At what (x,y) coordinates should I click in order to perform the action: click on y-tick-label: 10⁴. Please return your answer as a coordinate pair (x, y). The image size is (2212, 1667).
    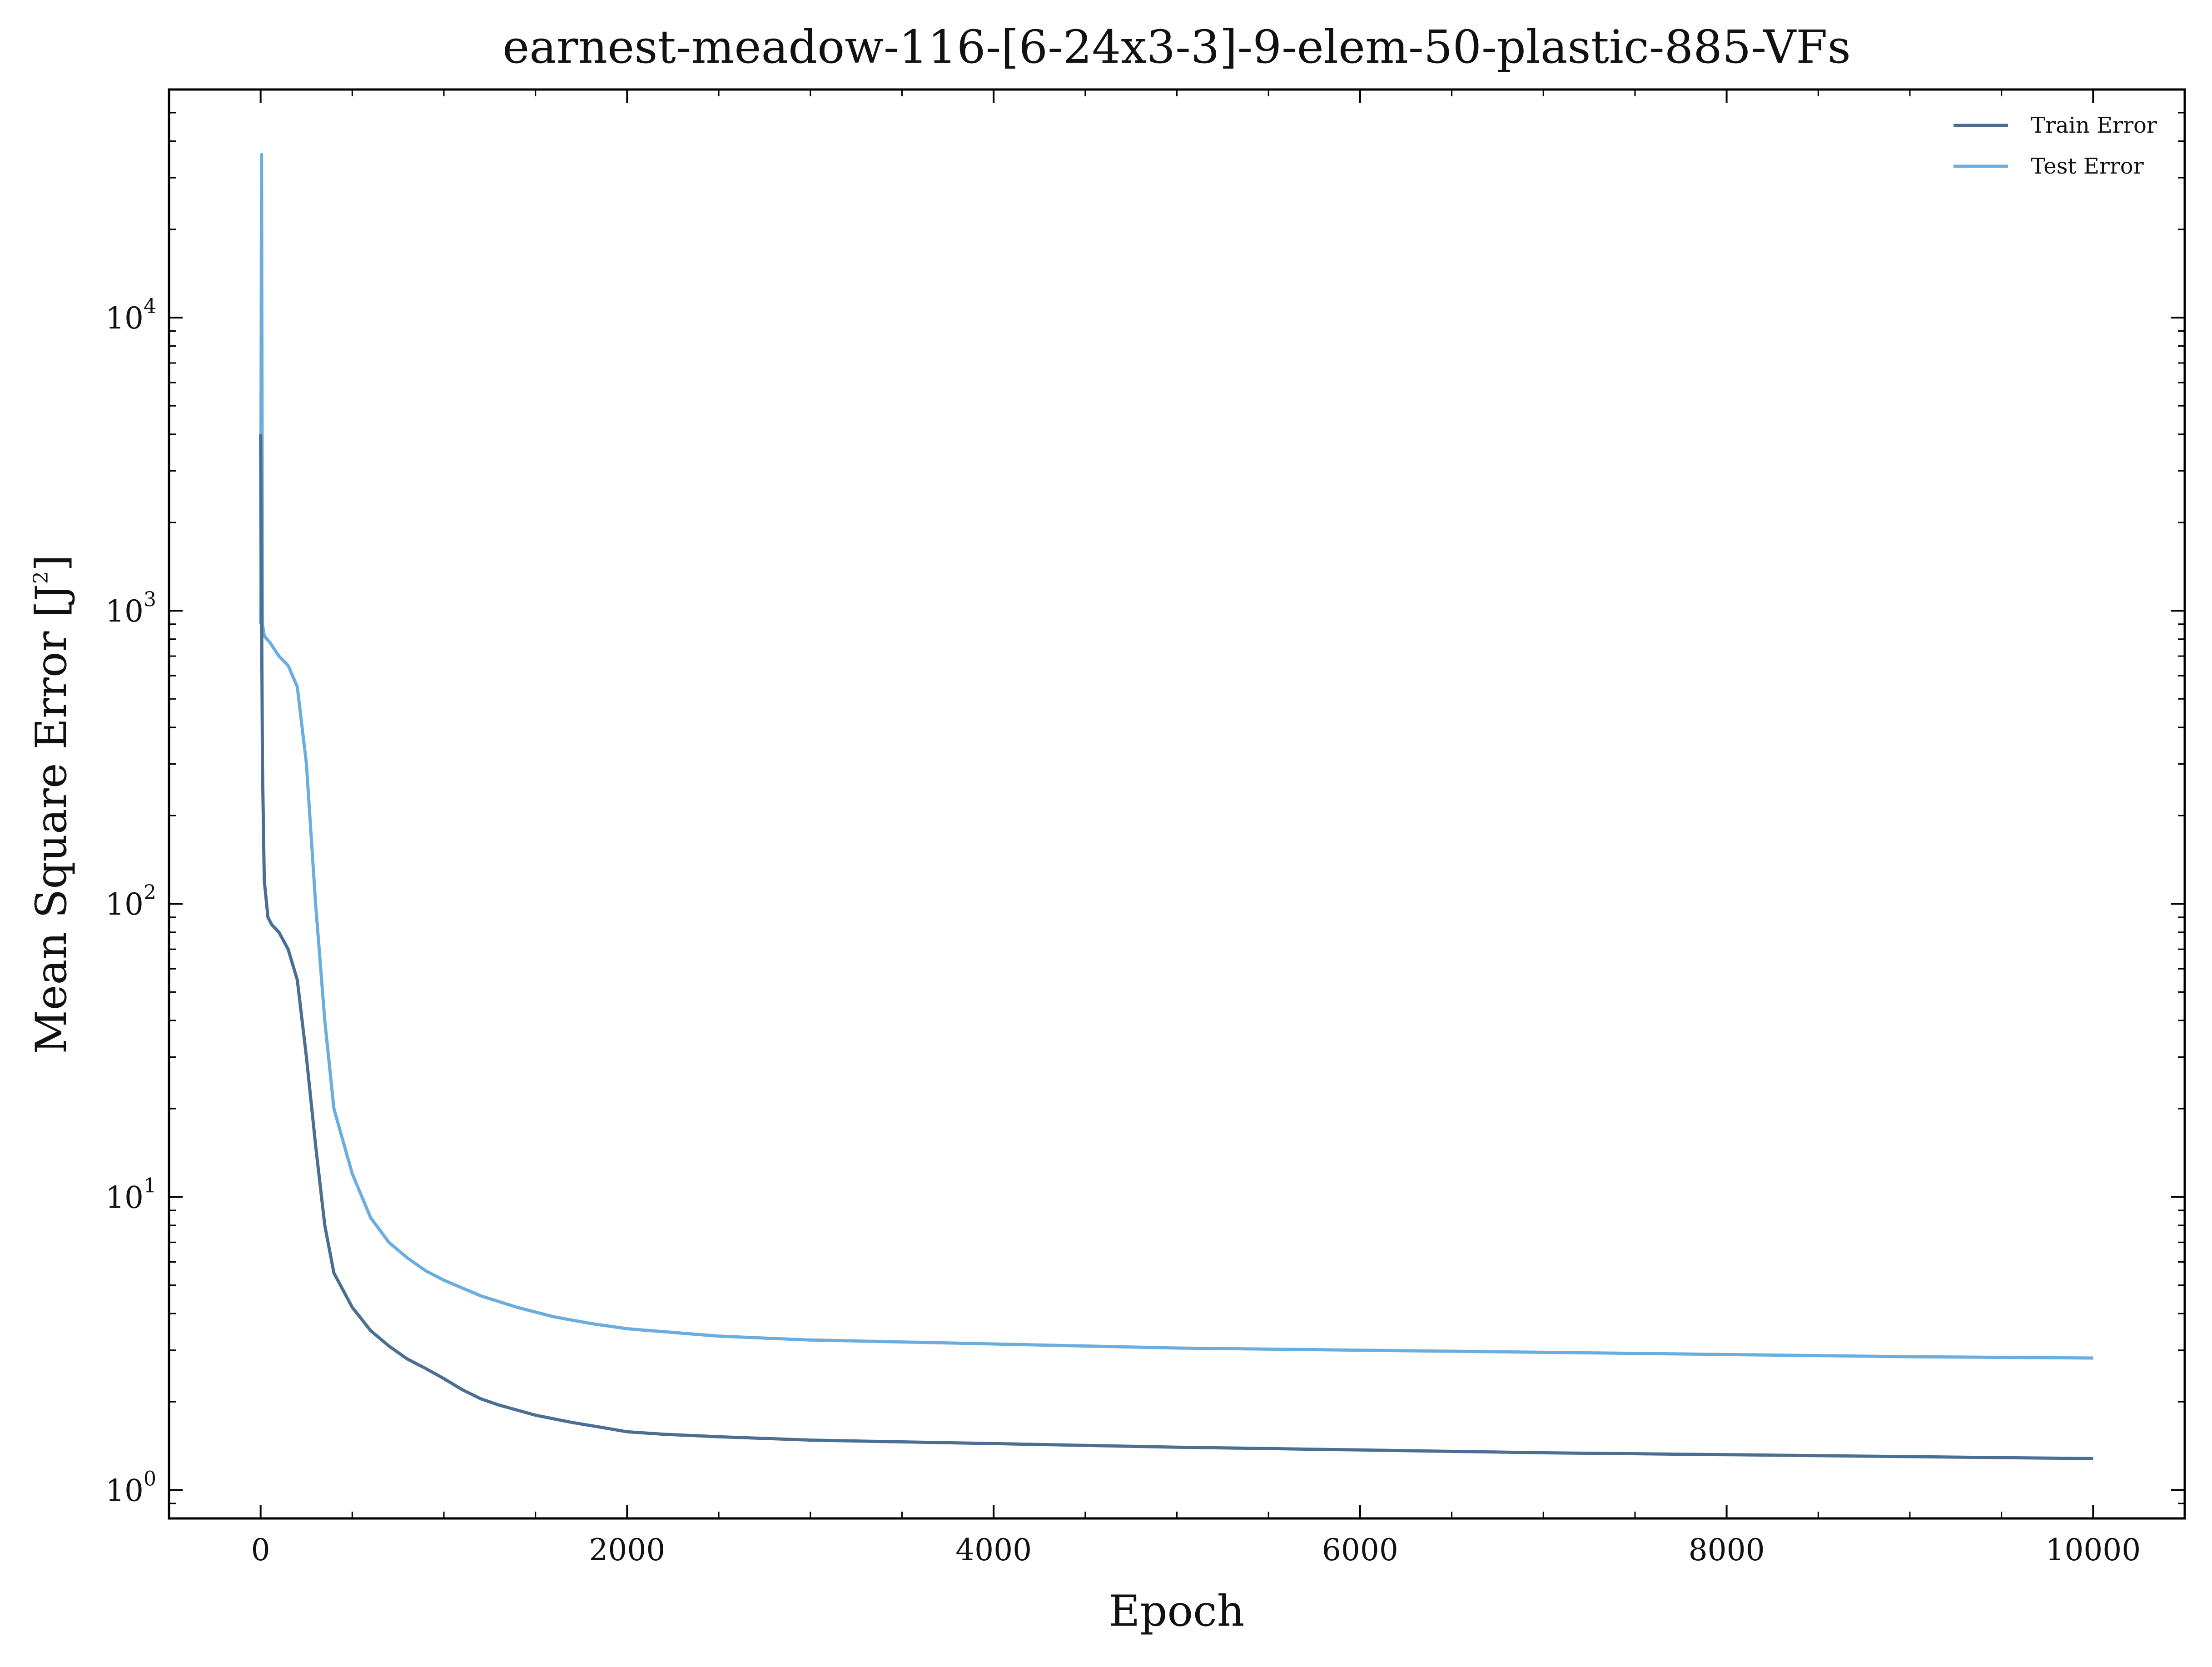
    Looking at the image, I should click on (130, 315).